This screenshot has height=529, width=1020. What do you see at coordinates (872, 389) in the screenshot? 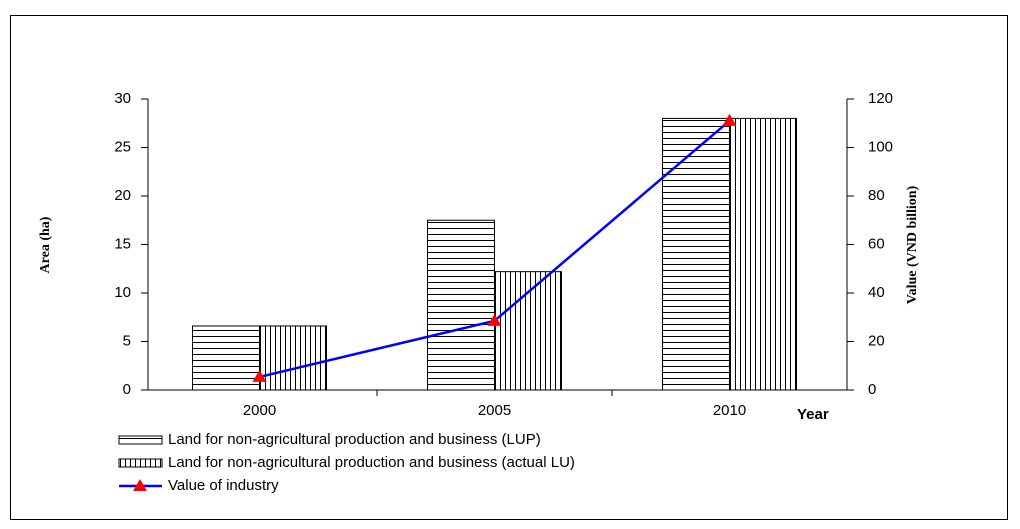
I see `y2-tick-label: 0` at bounding box center [872, 389].